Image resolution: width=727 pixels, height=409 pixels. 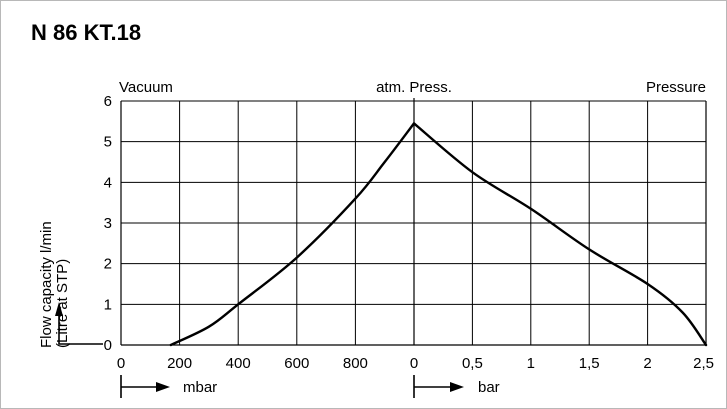 What do you see at coordinates (108, 101) in the screenshot?
I see `y-tick-label: 6` at bounding box center [108, 101].